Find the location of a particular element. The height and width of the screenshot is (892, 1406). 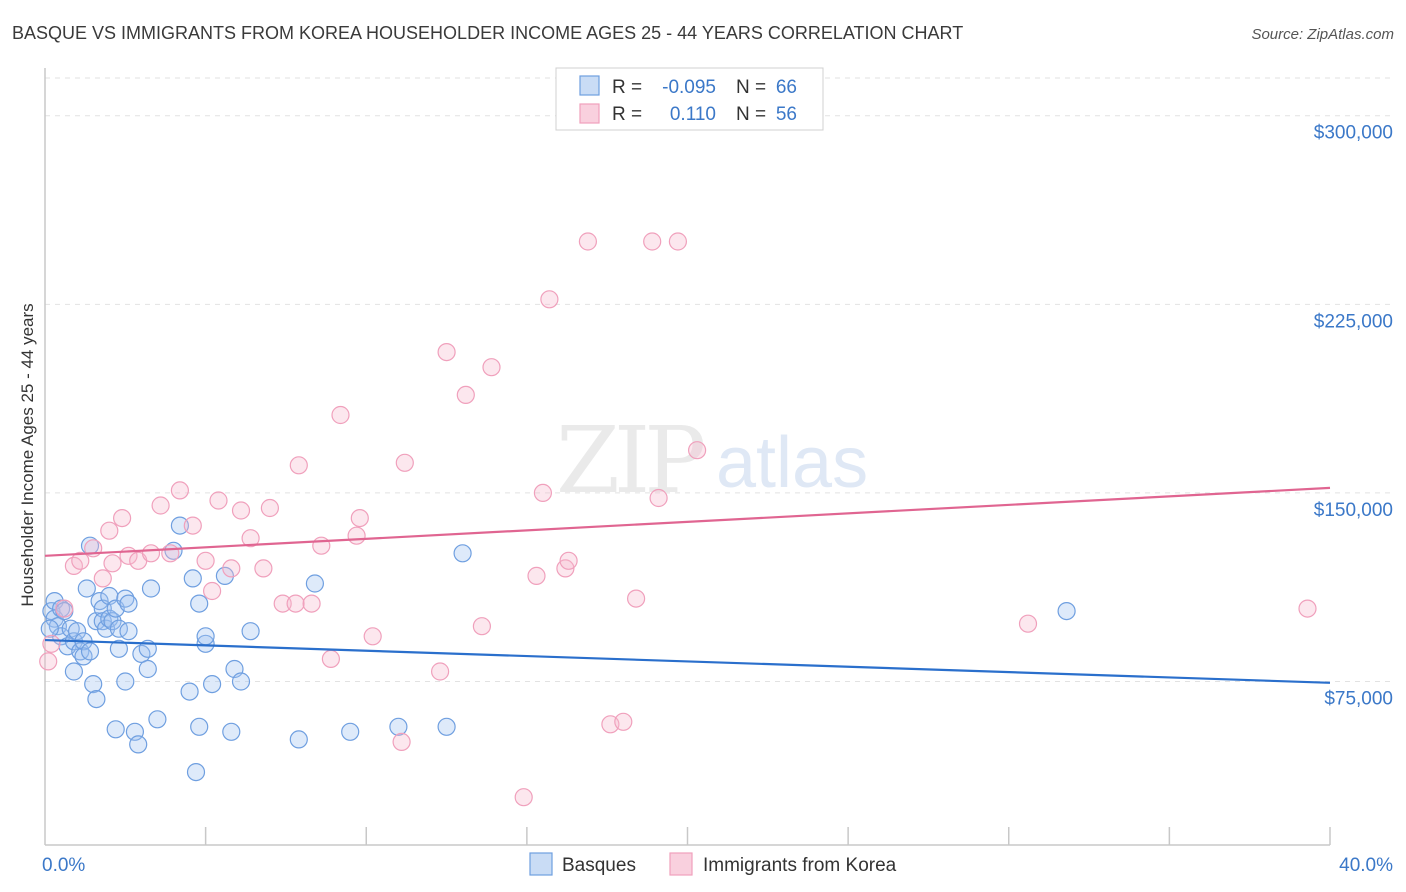

x-tick-labels: 0.0% 40.0% is located at coordinates (717, 865).